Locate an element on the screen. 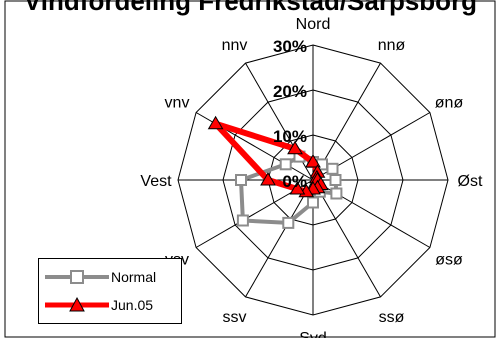 This screenshot has width=501, height=343. chart-title: Vindfordeling Fredrikstad/Sarpsborg is located at coordinates (250, 8).